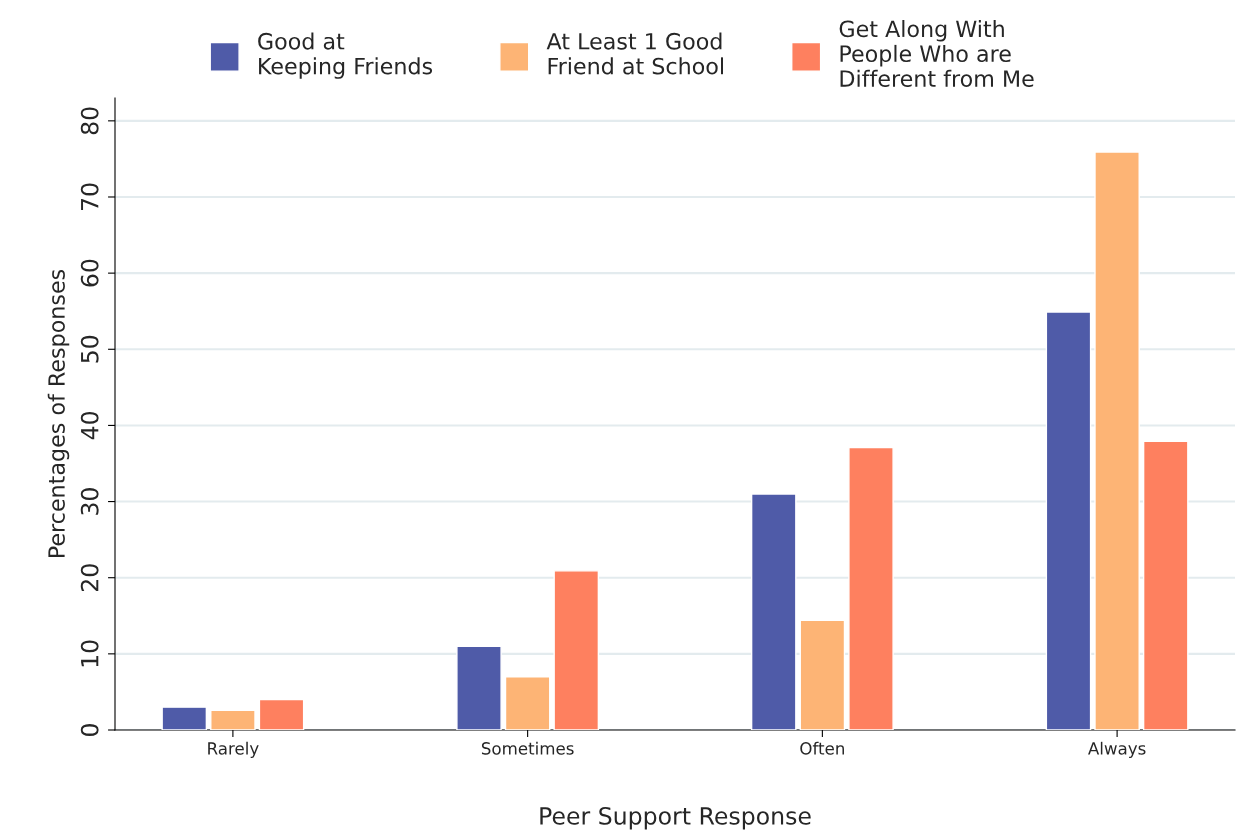 This screenshot has width=1245, height=837. Describe the element at coordinates (634, 53) in the screenshot. I see `legend-label: At Least 1 Good Friend at School` at that location.